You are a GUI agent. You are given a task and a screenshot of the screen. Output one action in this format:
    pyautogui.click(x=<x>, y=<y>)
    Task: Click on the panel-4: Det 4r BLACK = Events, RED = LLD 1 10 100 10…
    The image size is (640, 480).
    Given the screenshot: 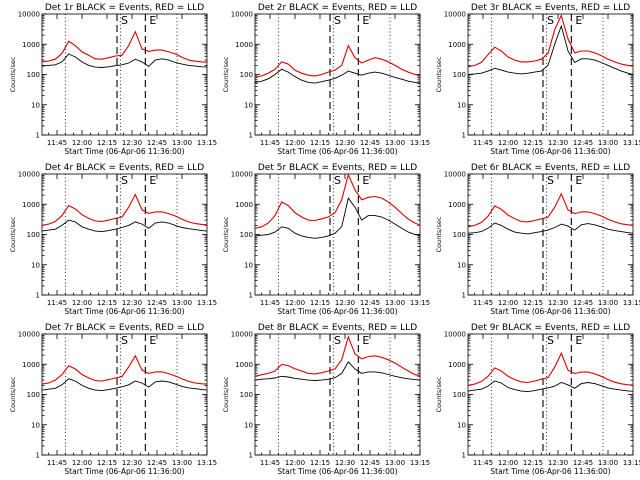 What is the action you would take?
    pyautogui.click(x=113, y=239)
    